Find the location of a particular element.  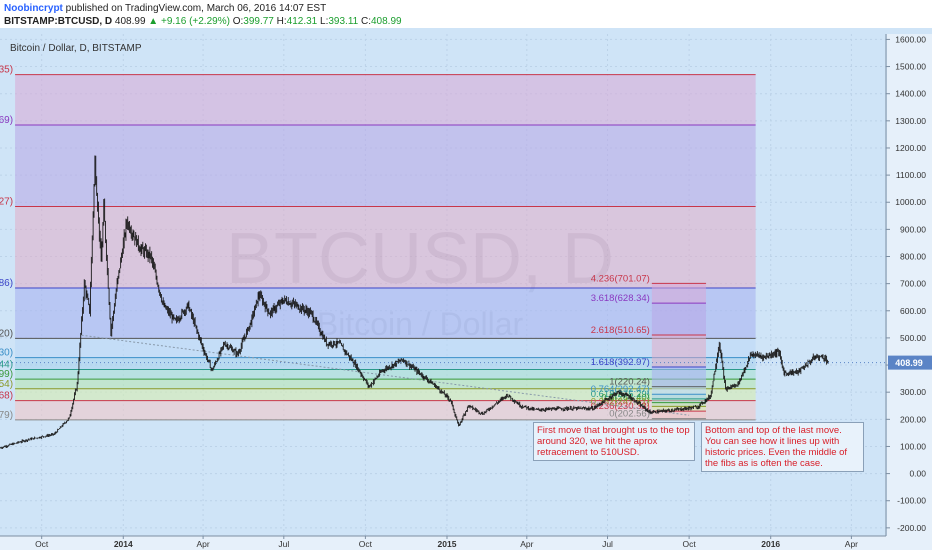

fib-level-label: 0(197.79) is located at coordinates (6, 415).